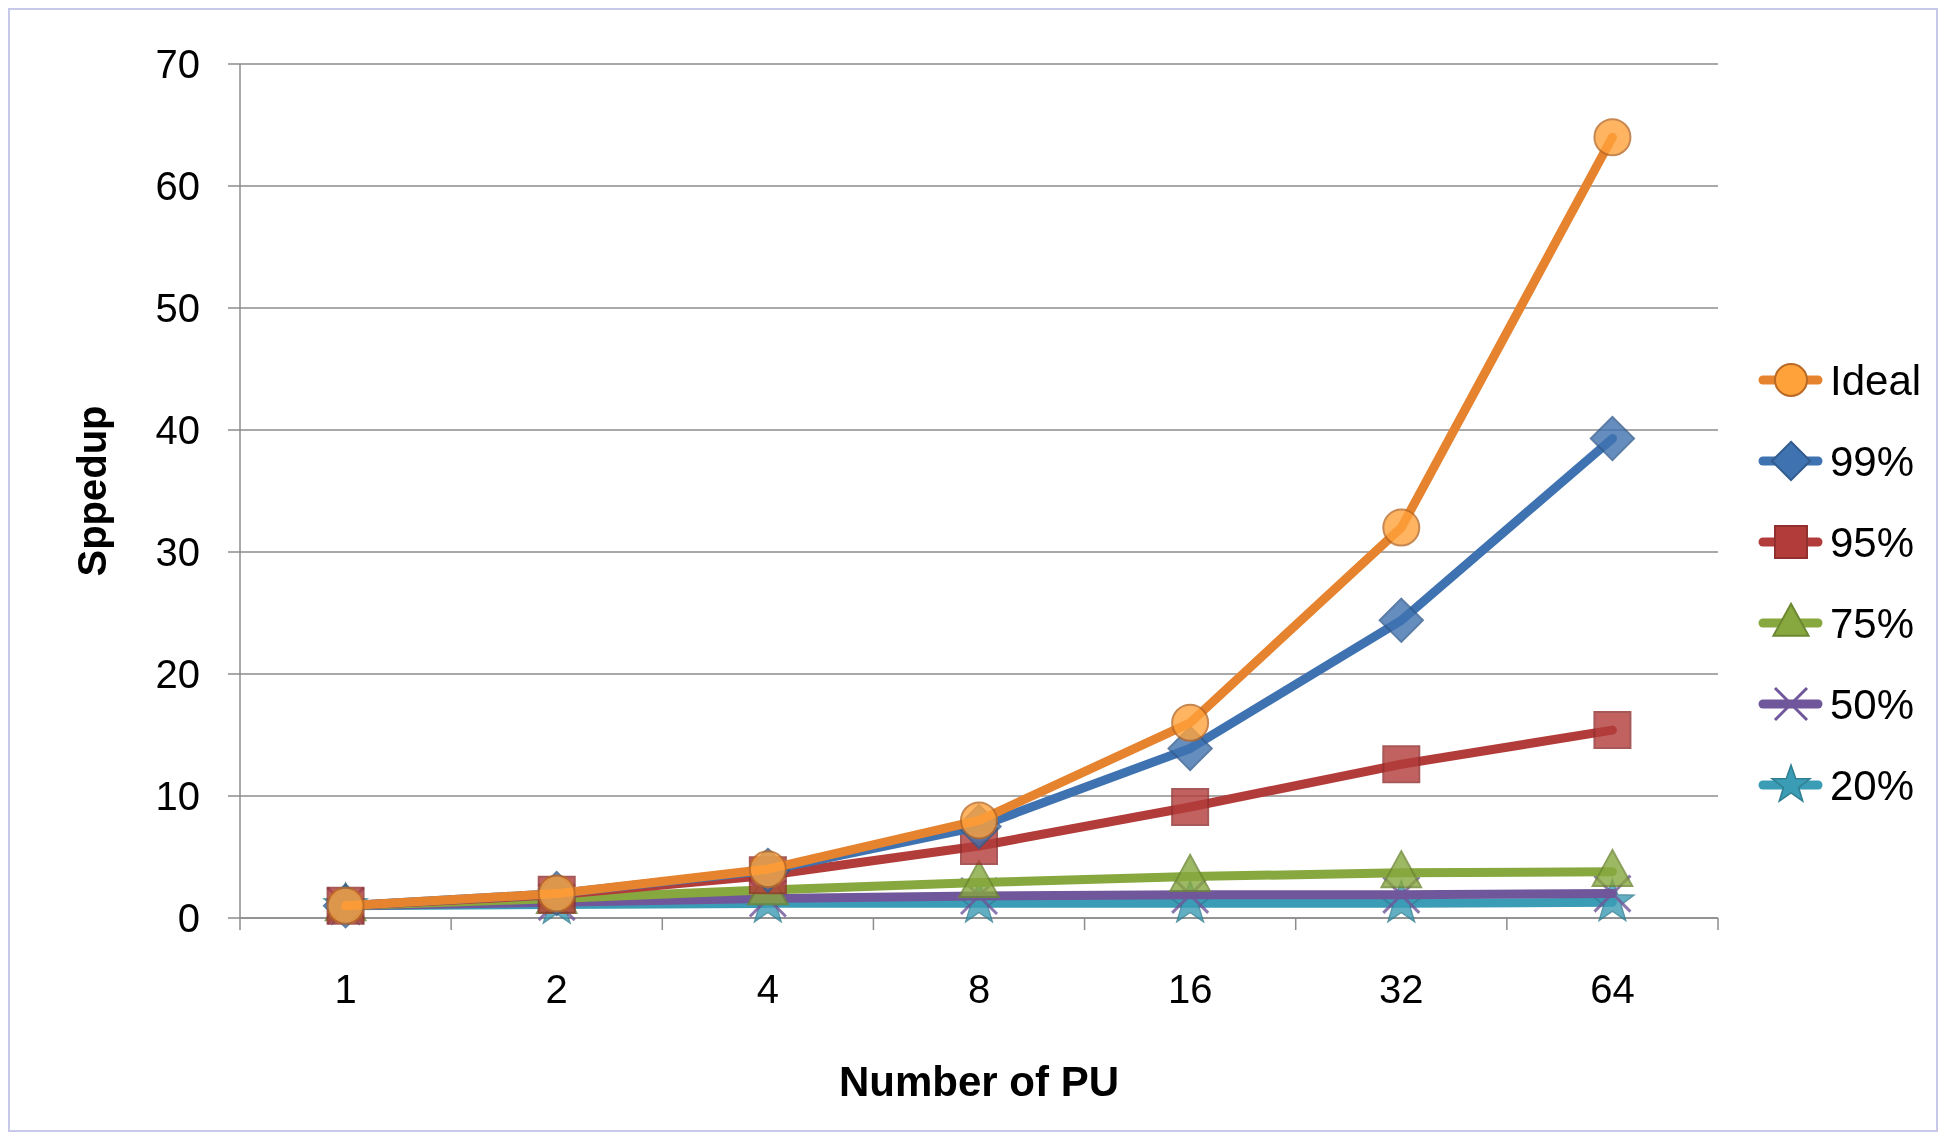  I want to click on x-tick-label: 2, so click(556, 989).